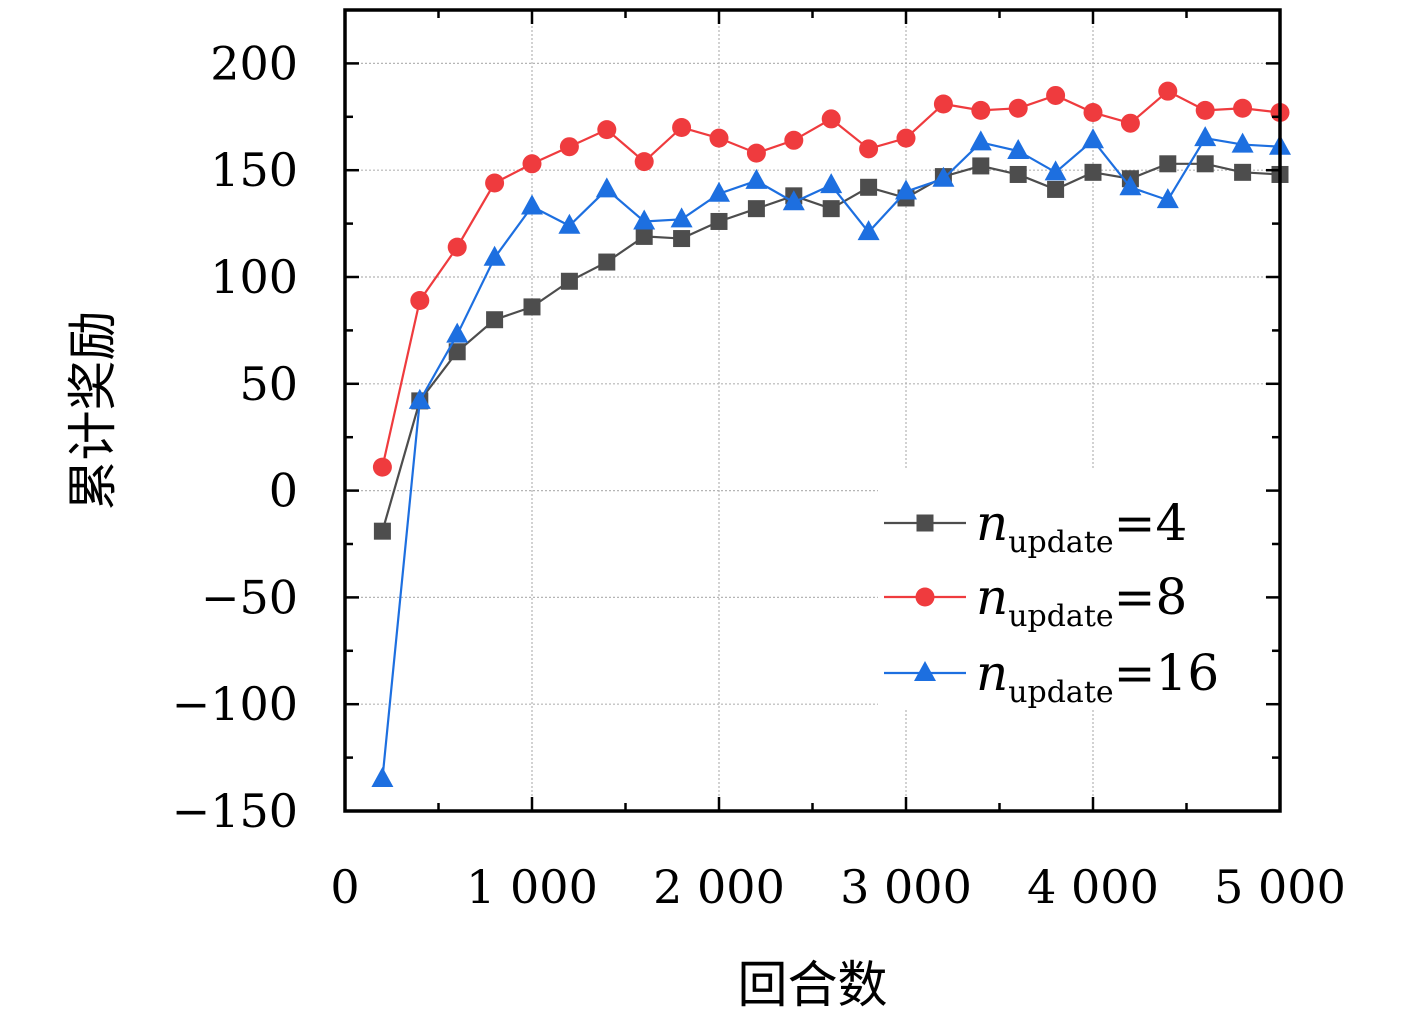  What do you see at coordinates (254, 63) in the screenshot?
I see `y-tick-label: 200` at bounding box center [254, 63].